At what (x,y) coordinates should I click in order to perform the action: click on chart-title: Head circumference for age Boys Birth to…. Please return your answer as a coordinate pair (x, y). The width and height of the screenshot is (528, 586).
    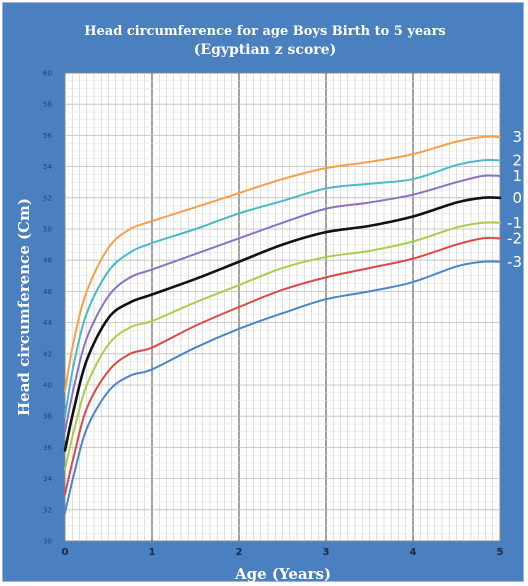
    Looking at the image, I should click on (265, 31).